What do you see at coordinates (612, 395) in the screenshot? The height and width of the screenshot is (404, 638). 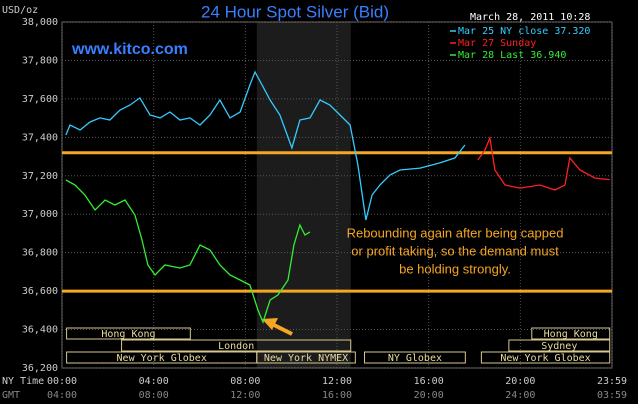 I see `gmt-tick-label: 03:59` at bounding box center [612, 395].